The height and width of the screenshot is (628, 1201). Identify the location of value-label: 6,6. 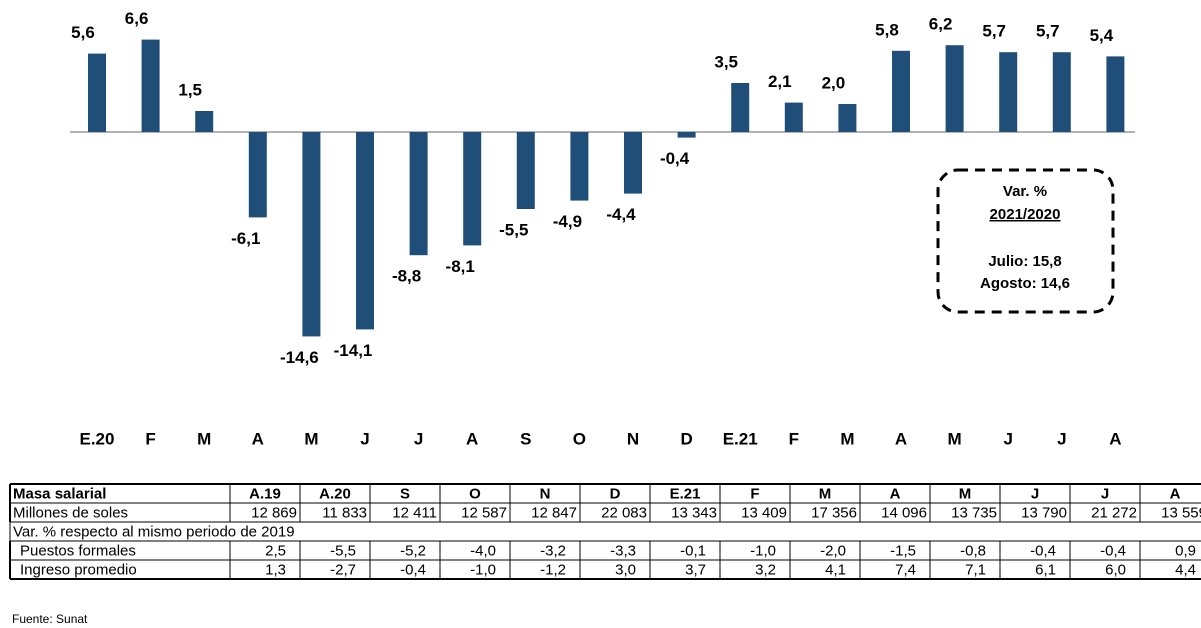
(137, 18).